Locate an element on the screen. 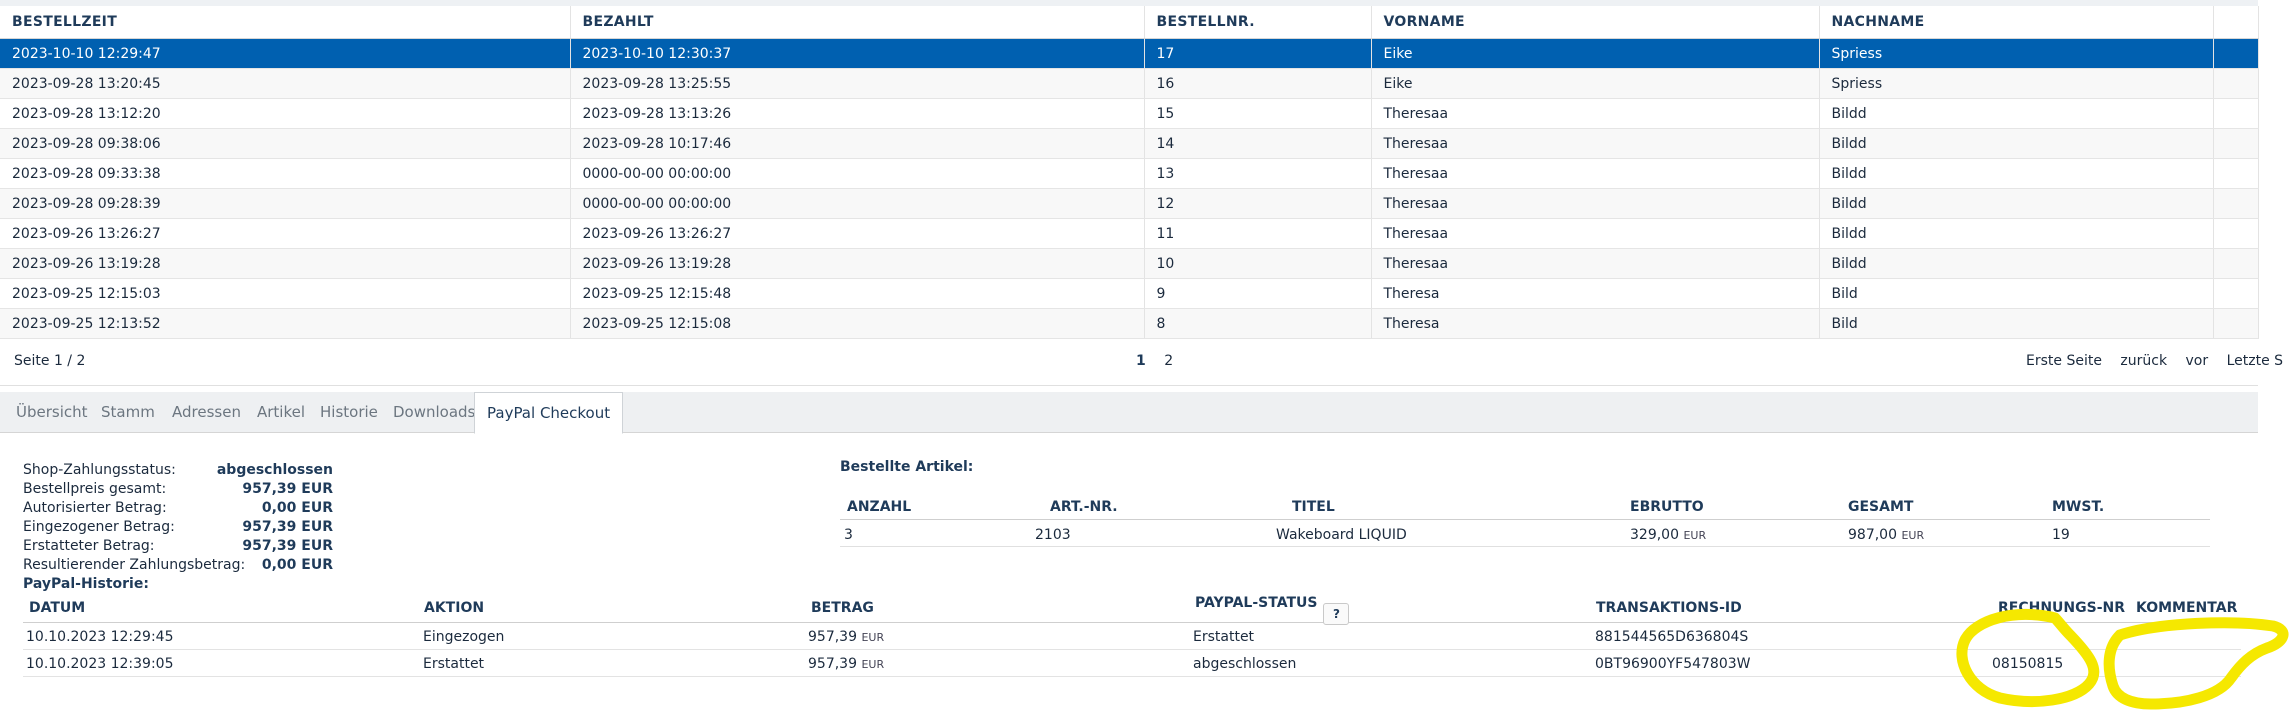 The image size is (2289, 711). summary-refunded: Erstatteter Betrag: 957,39 EUR is located at coordinates (178, 547).